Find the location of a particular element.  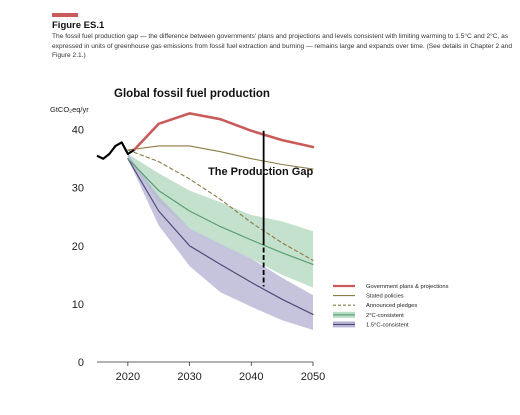

legend-1p5c-label: 1.5°C-consistent is located at coordinates (387, 325).